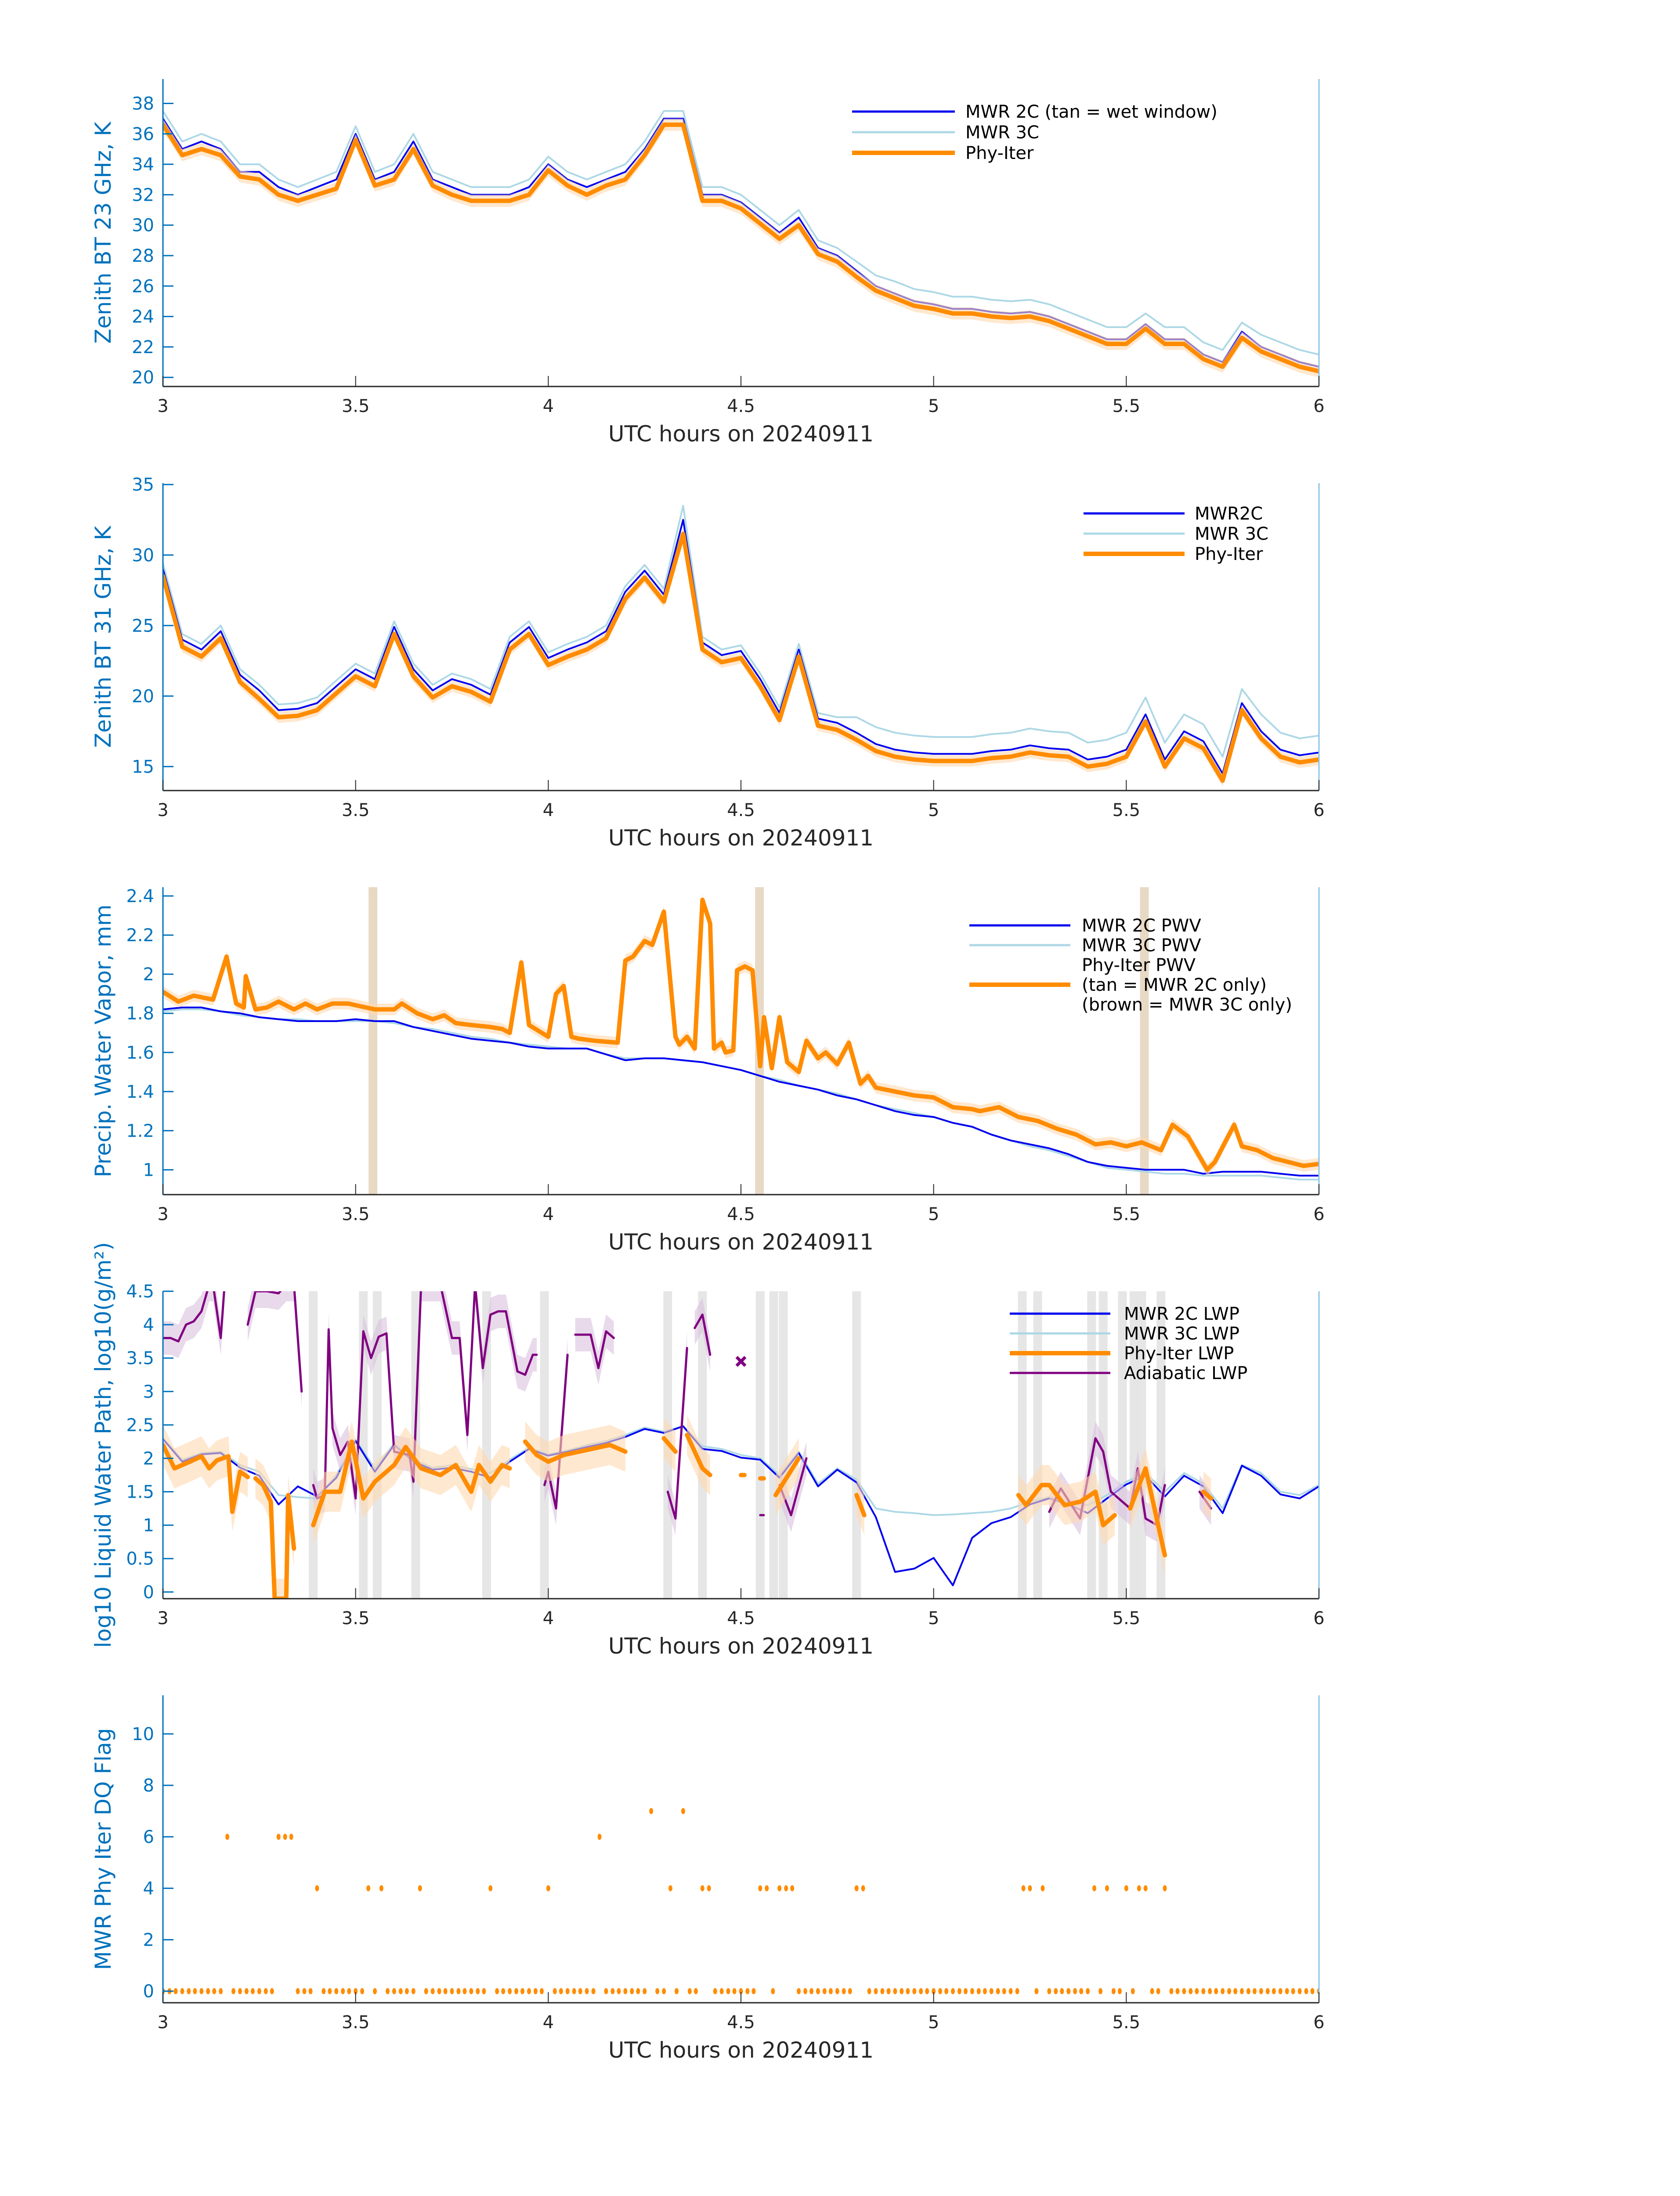 Image resolution: width=1680 pixels, height=2196 pixels. I want to click on legend-entry-label: MWR 3C, so click(1002, 133).